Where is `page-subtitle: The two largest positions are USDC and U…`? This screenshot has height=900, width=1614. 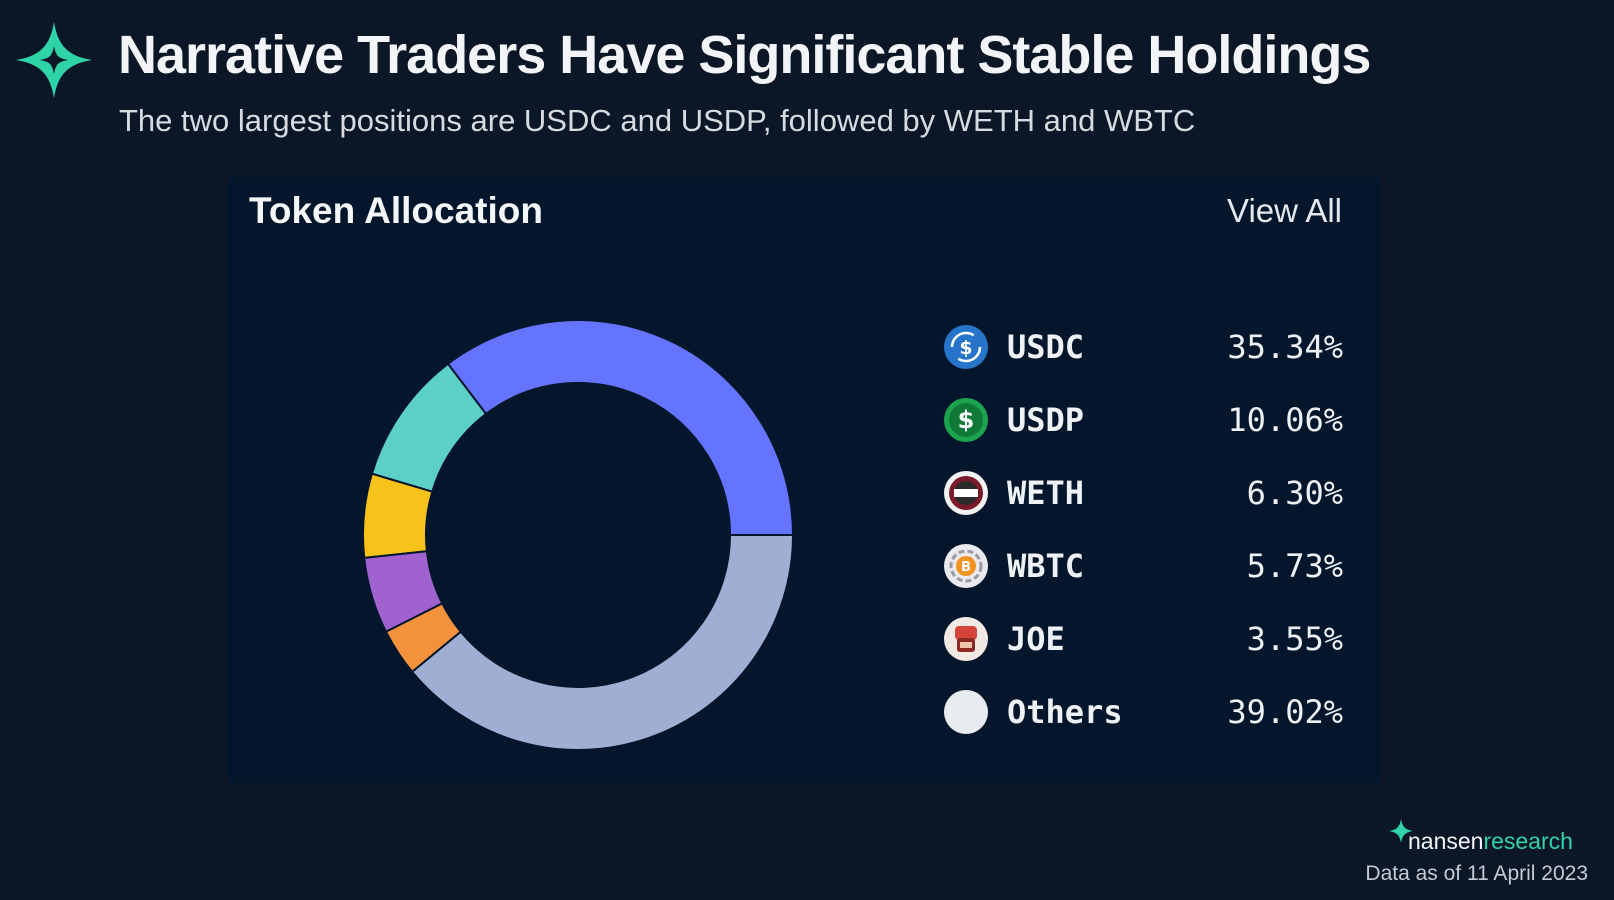
page-subtitle: The two largest positions are USDC and U… is located at coordinates (657, 120).